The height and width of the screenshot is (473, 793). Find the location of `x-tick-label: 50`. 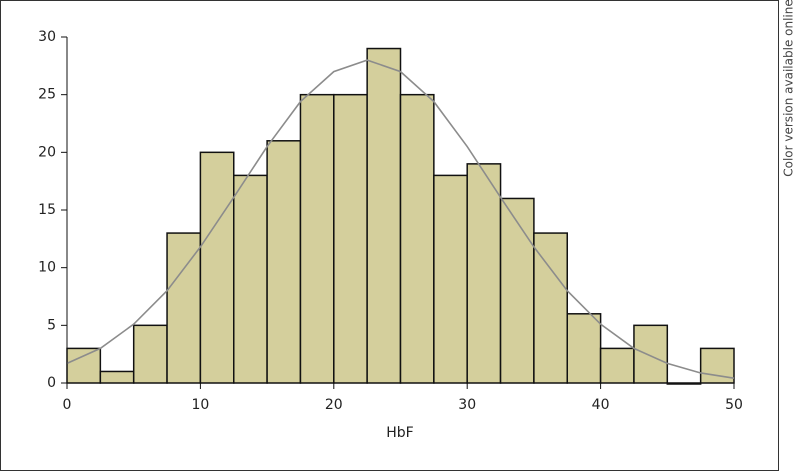

x-tick-label: 50 is located at coordinates (734, 405).